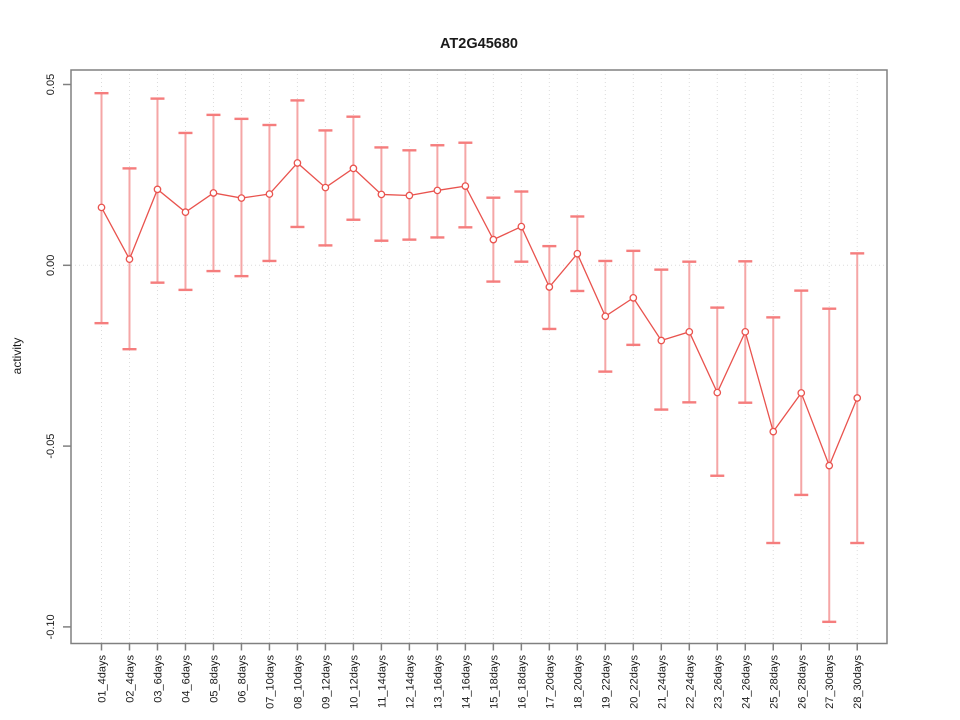  I want to click on x-tick-label: 16_18days, so click(522, 682).